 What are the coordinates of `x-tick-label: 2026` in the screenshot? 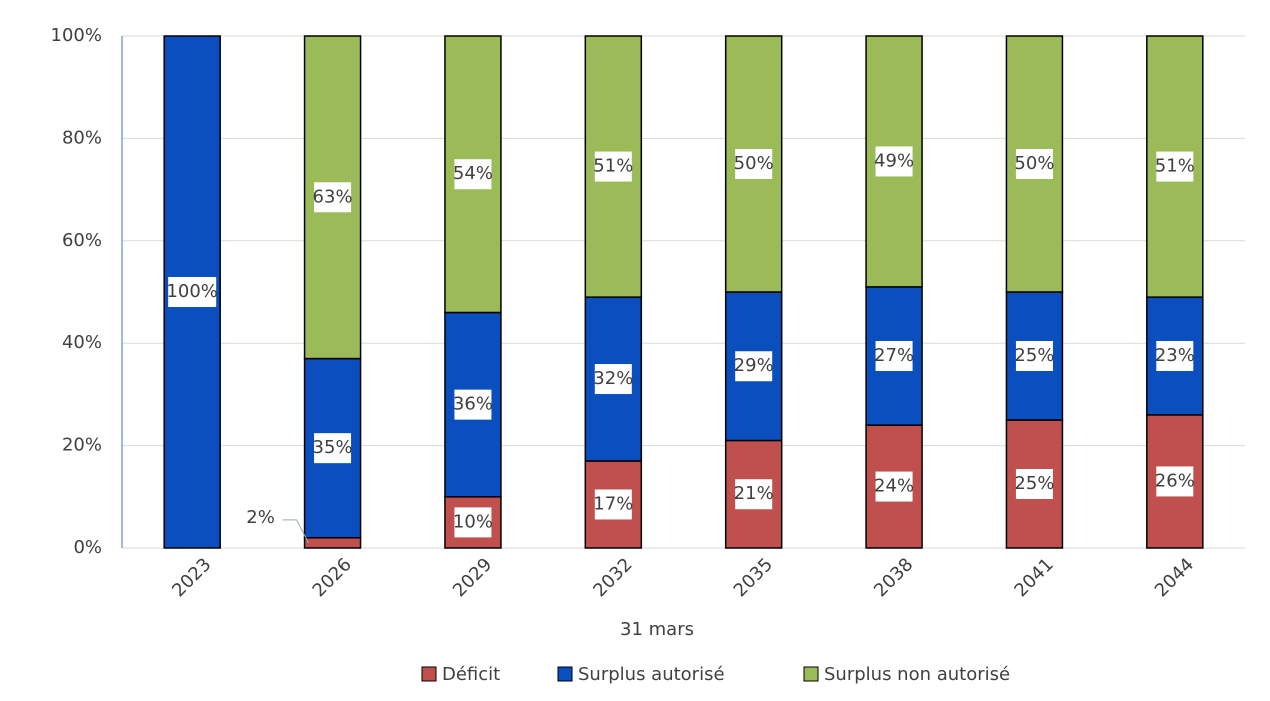 It's located at (332, 577).